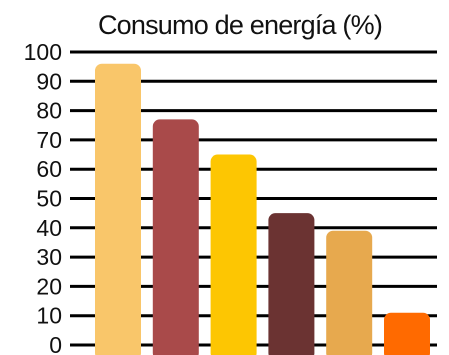 This screenshot has height=355, width=449. I want to click on y-tick-label: 100, so click(43, 52).